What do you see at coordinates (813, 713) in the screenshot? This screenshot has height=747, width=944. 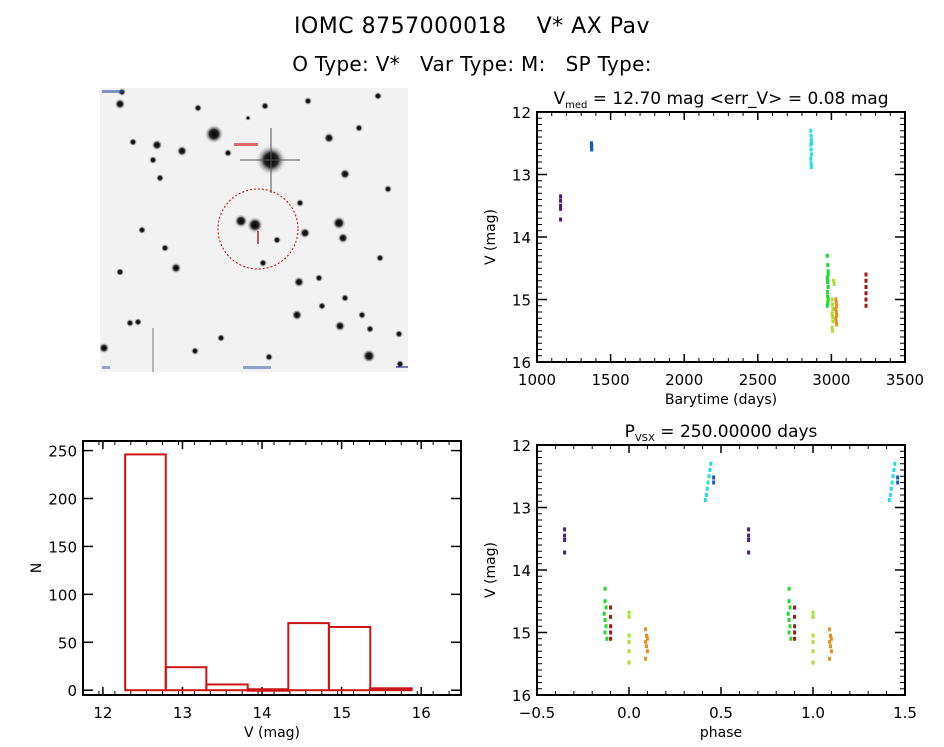 I see `x-tick-label: 1.0` at bounding box center [813, 713].